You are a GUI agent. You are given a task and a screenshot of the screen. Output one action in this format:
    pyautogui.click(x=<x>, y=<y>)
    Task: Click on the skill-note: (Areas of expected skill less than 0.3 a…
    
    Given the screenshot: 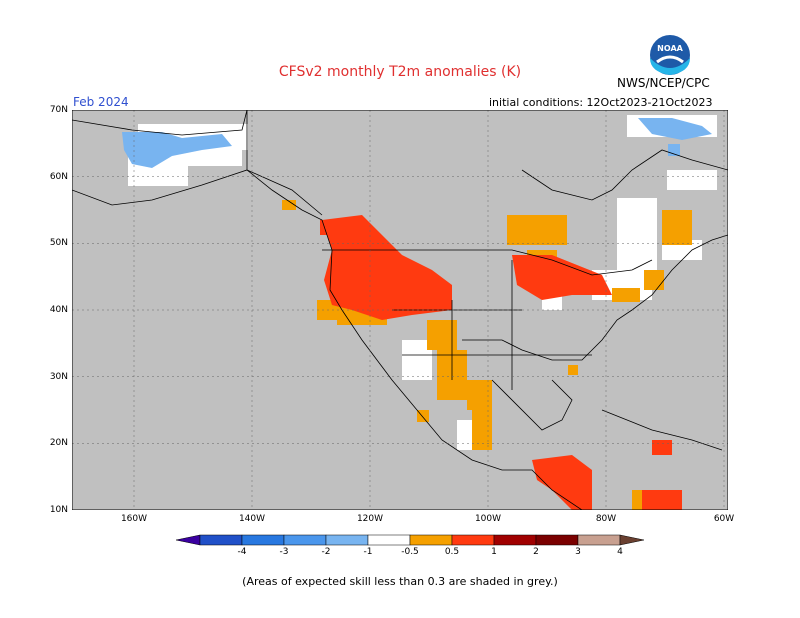 What is the action you would take?
    pyautogui.click(x=400, y=581)
    